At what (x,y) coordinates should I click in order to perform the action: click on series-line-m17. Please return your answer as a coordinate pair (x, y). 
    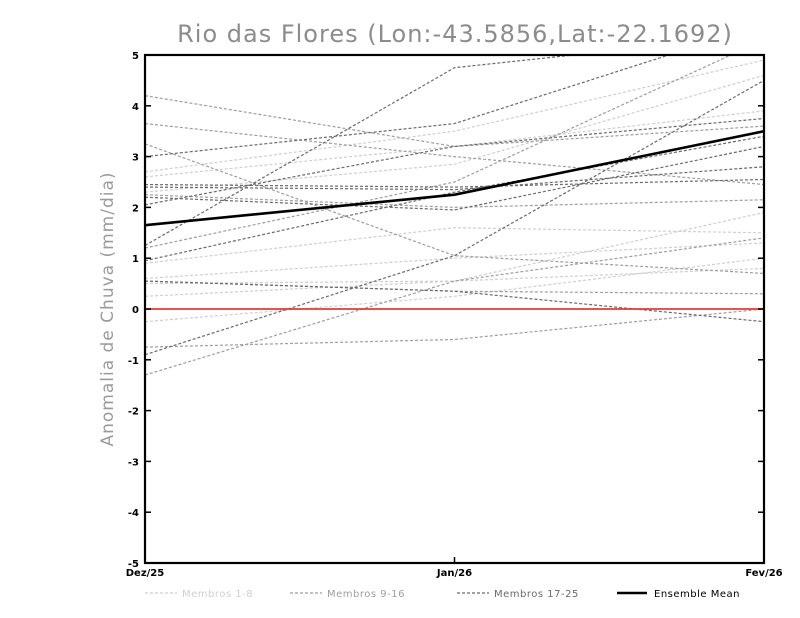
    Looking at the image, I should click on (408, 106).